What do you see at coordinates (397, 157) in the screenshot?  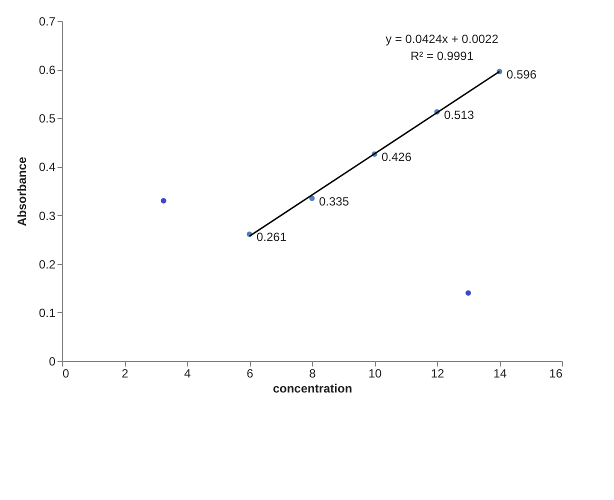 I see `data-label: 0.426` at bounding box center [397, 157].